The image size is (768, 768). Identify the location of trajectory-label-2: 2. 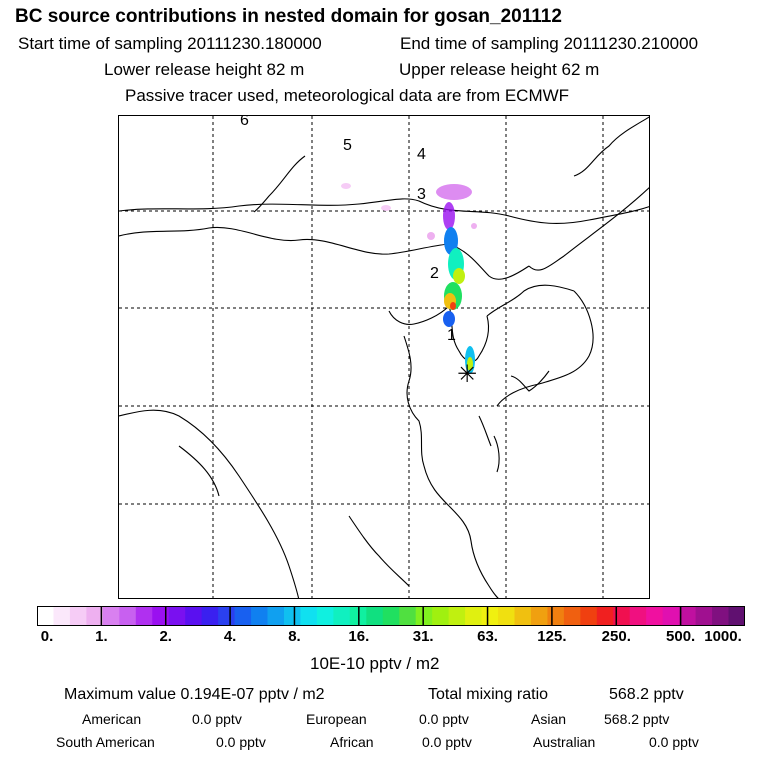
(434, 273).